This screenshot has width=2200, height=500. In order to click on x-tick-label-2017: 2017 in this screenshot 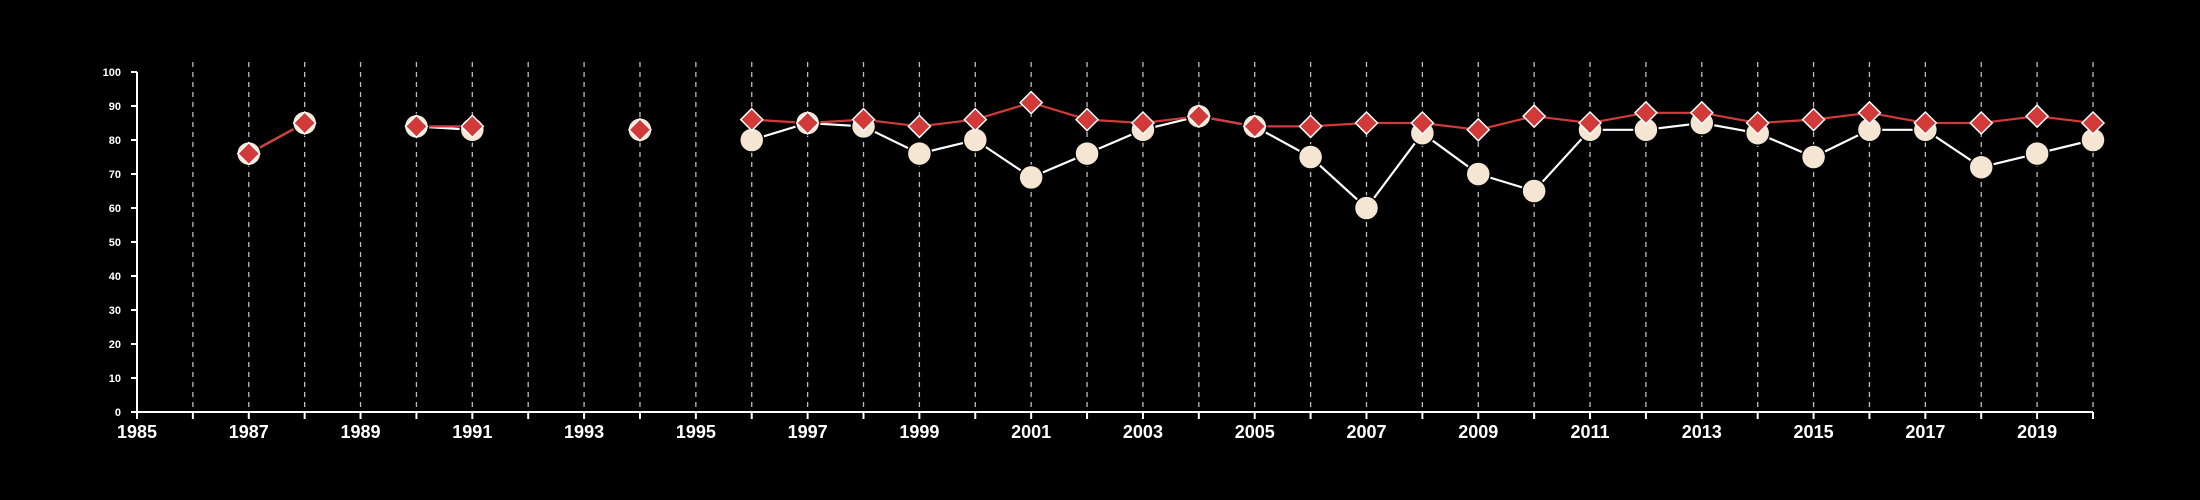, I will do `click(1925, 432)`.